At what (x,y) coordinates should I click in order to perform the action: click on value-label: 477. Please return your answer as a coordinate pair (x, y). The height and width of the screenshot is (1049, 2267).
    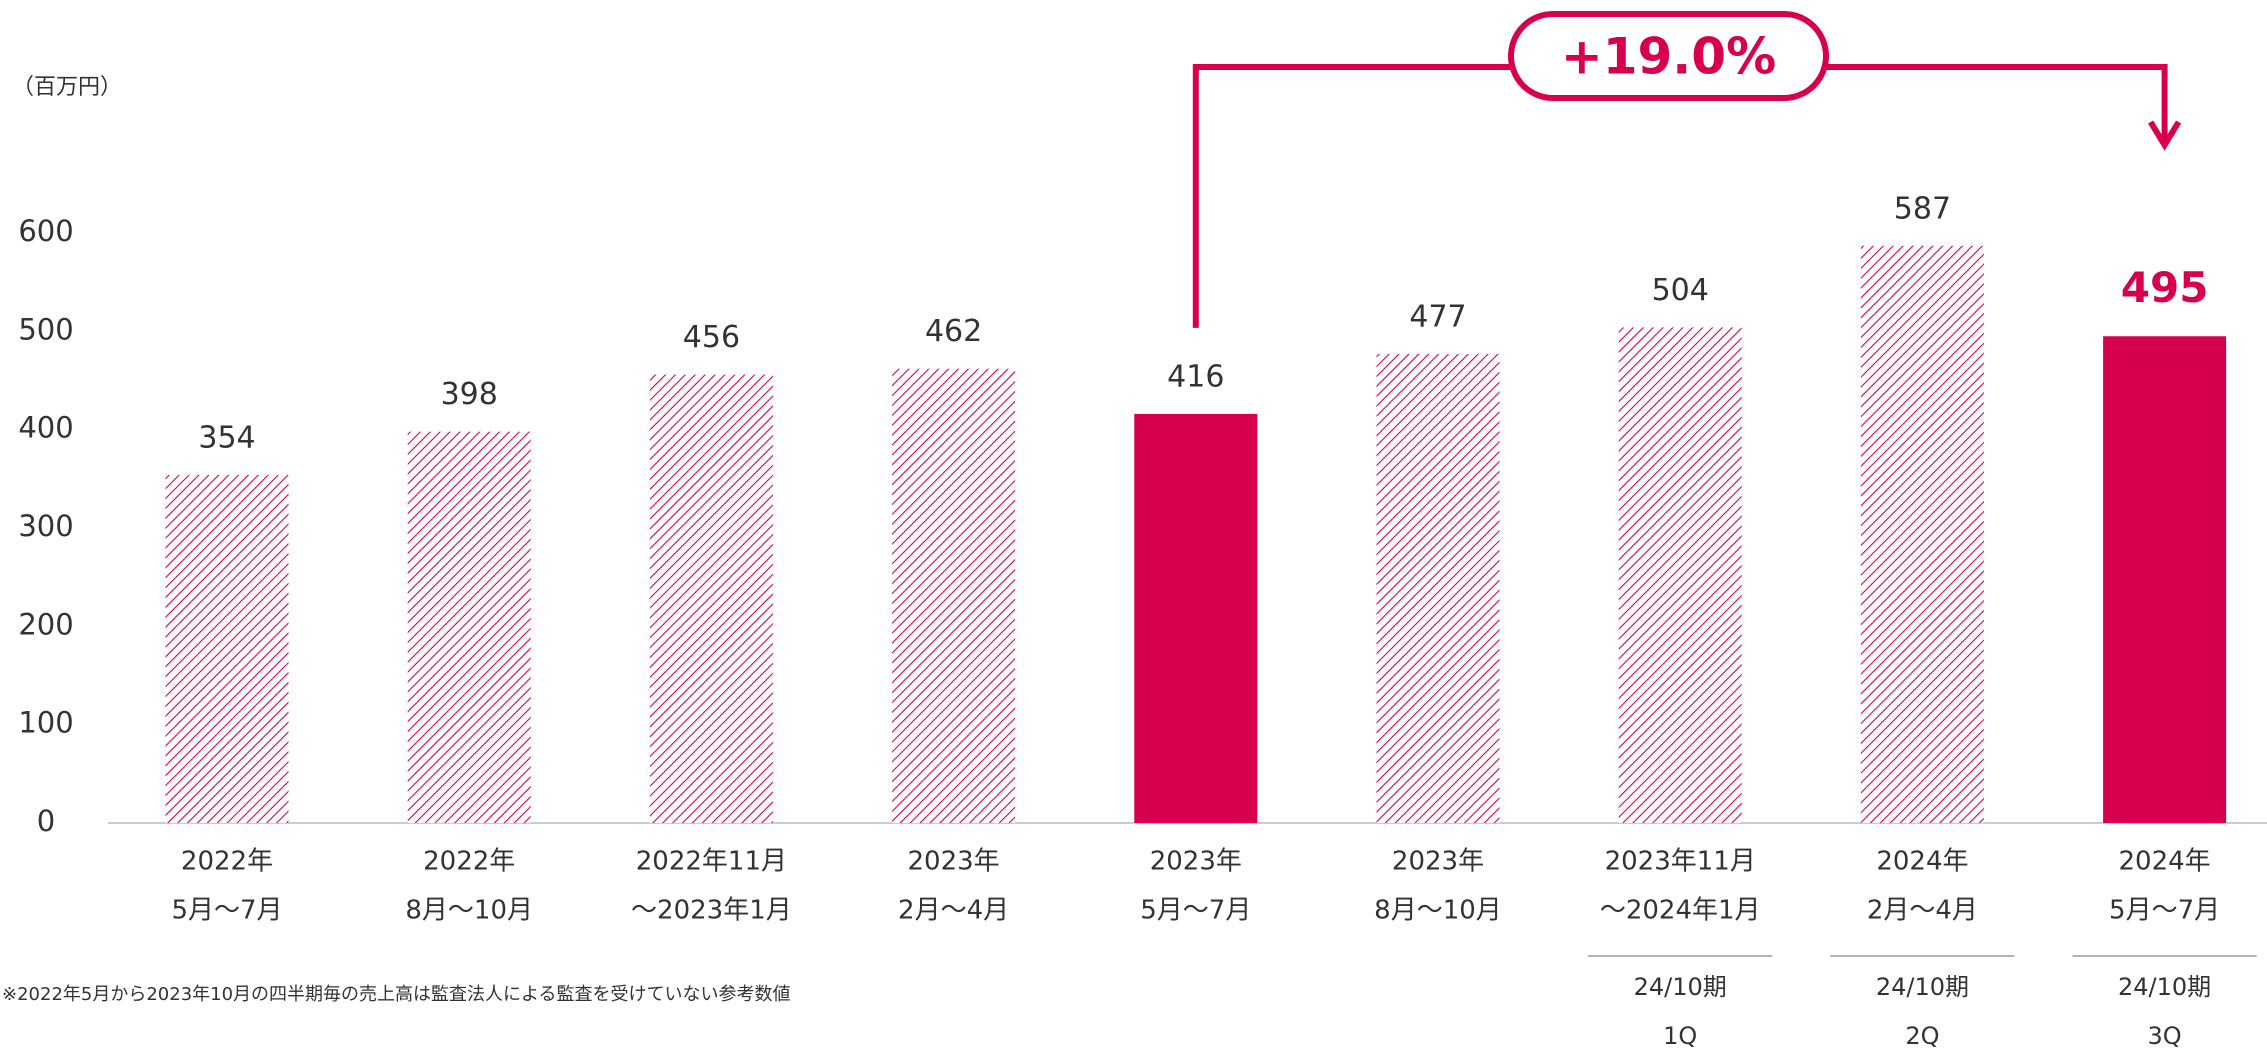
    Looking at the image, I should click on (1437, 316).